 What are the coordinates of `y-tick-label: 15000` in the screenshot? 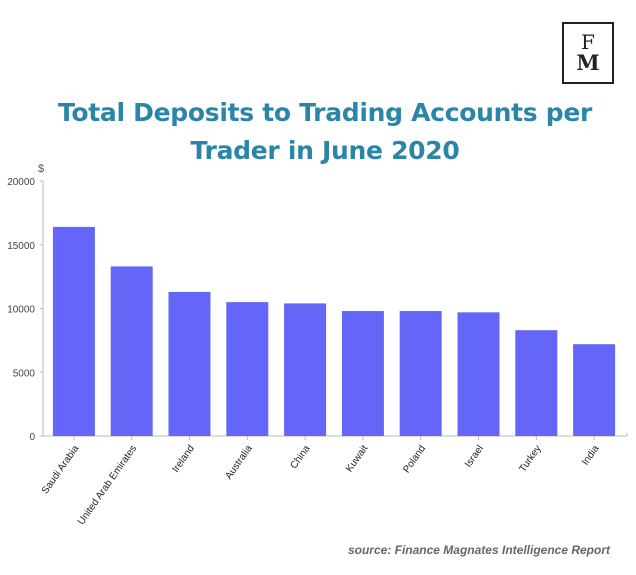 It's located at (21, 246).